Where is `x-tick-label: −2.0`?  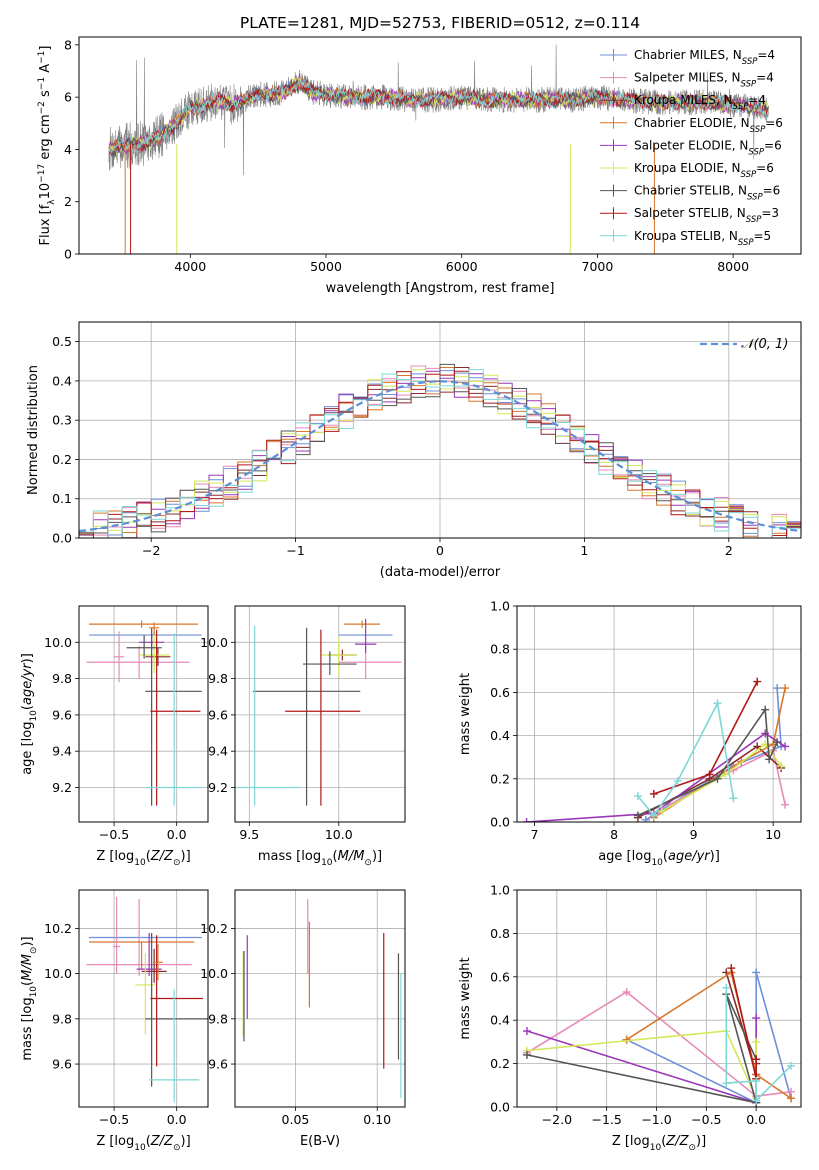
x-tick-label: −2.0 is located at coordinates (557, 1119).